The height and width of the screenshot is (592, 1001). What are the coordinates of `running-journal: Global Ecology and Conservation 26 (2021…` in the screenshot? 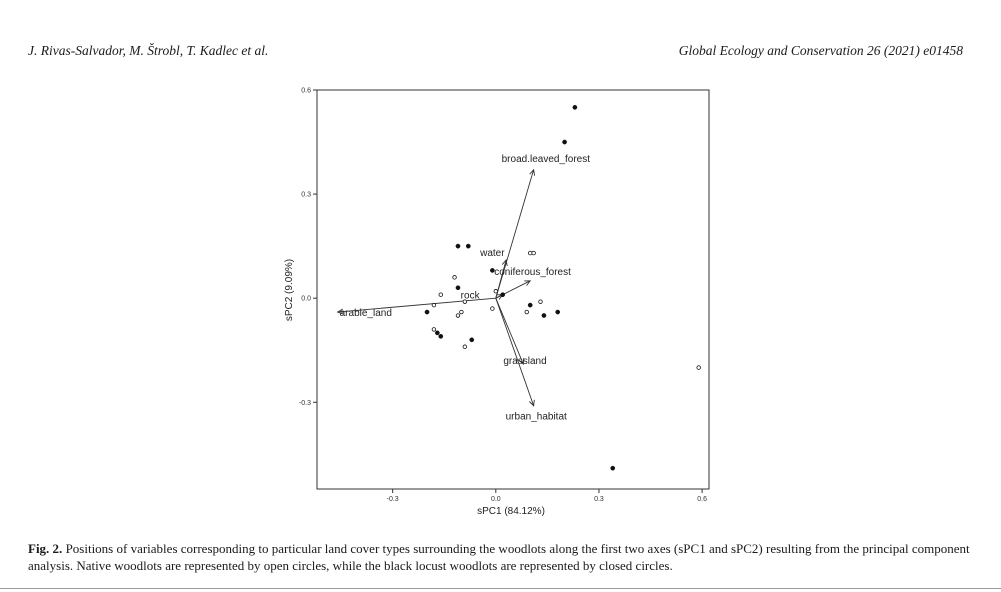 It's located at (820, 50).